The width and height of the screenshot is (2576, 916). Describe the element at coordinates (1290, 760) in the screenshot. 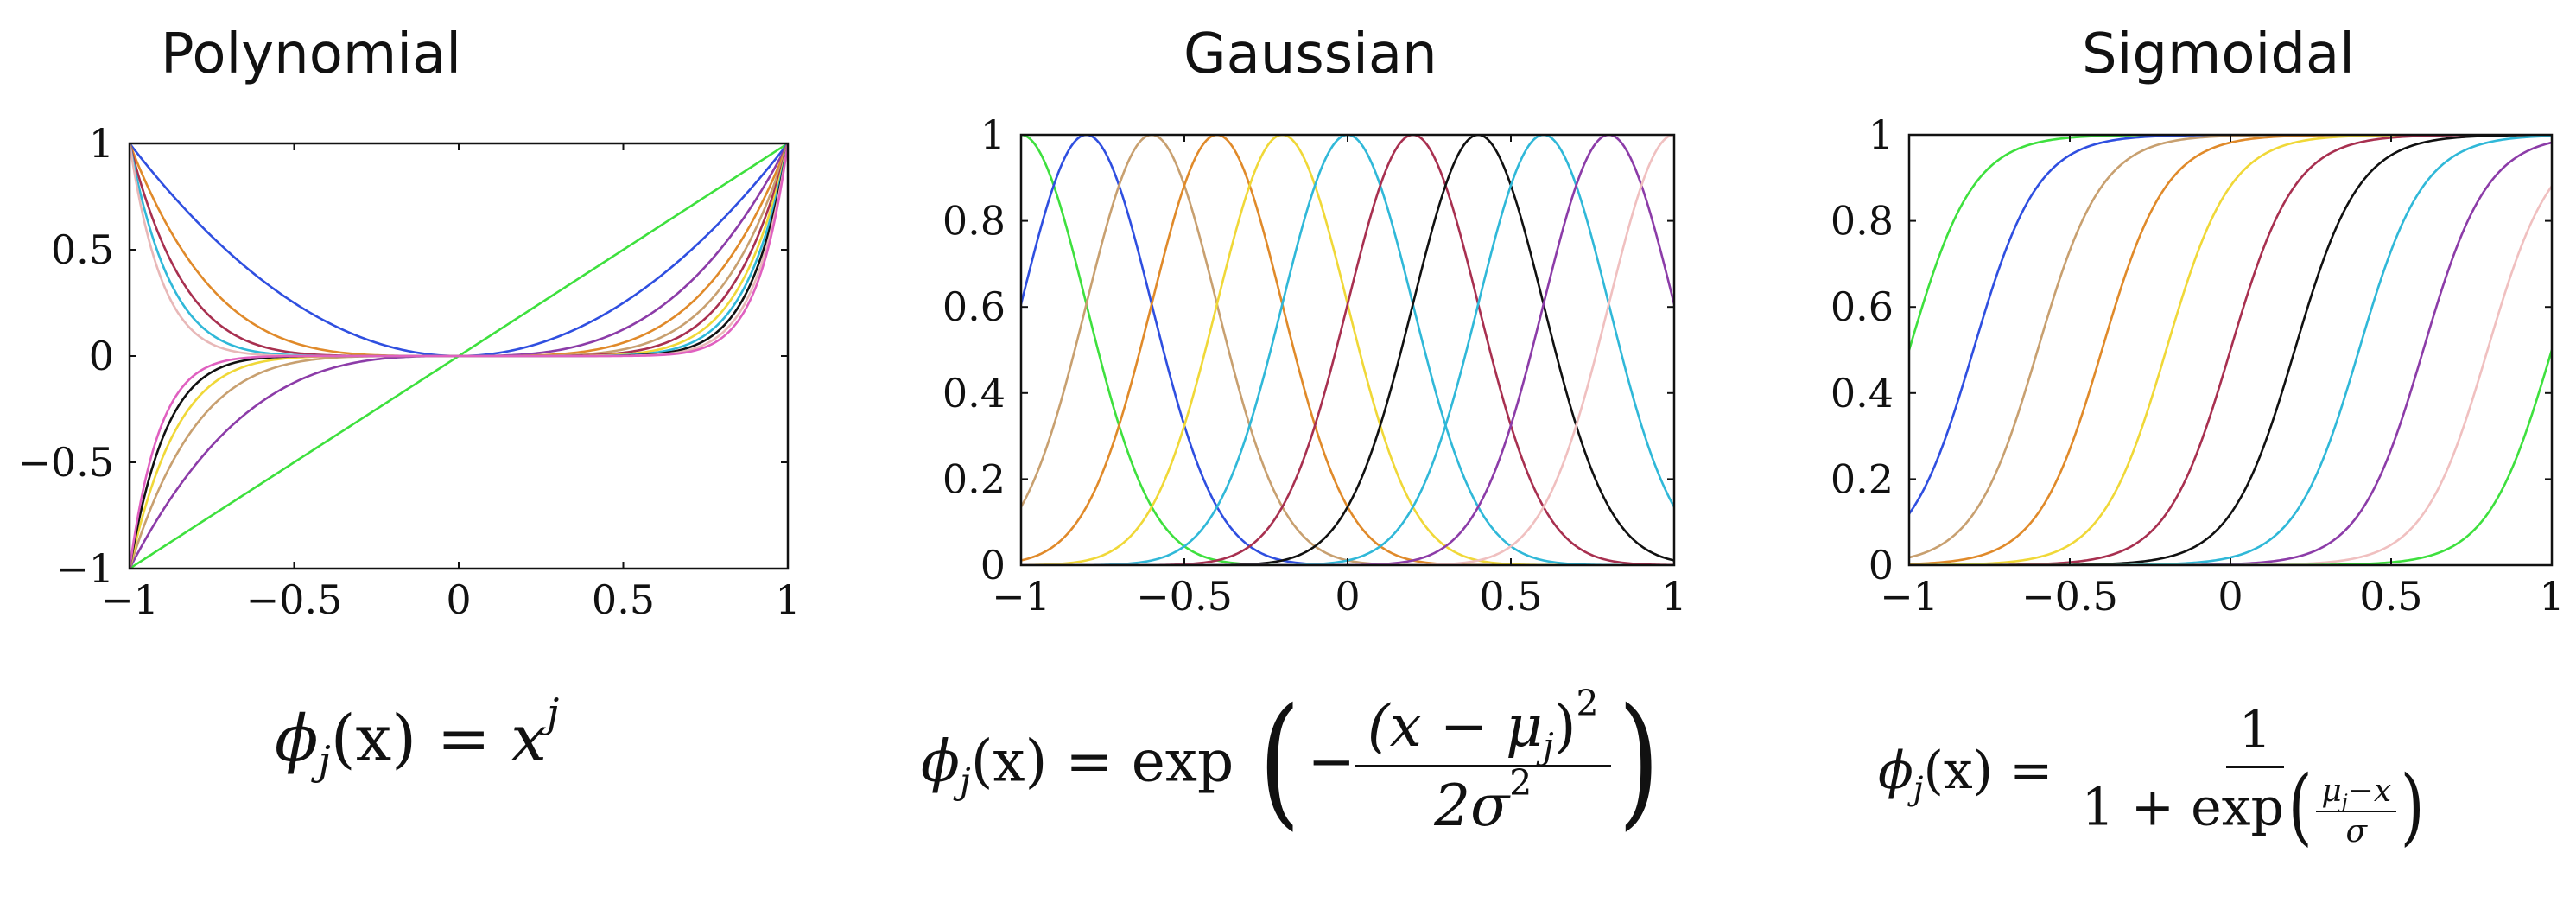

I see `gaussian-formula: ϕj(x) = exp (− (x − μj)2 2σ2 )` at that location.